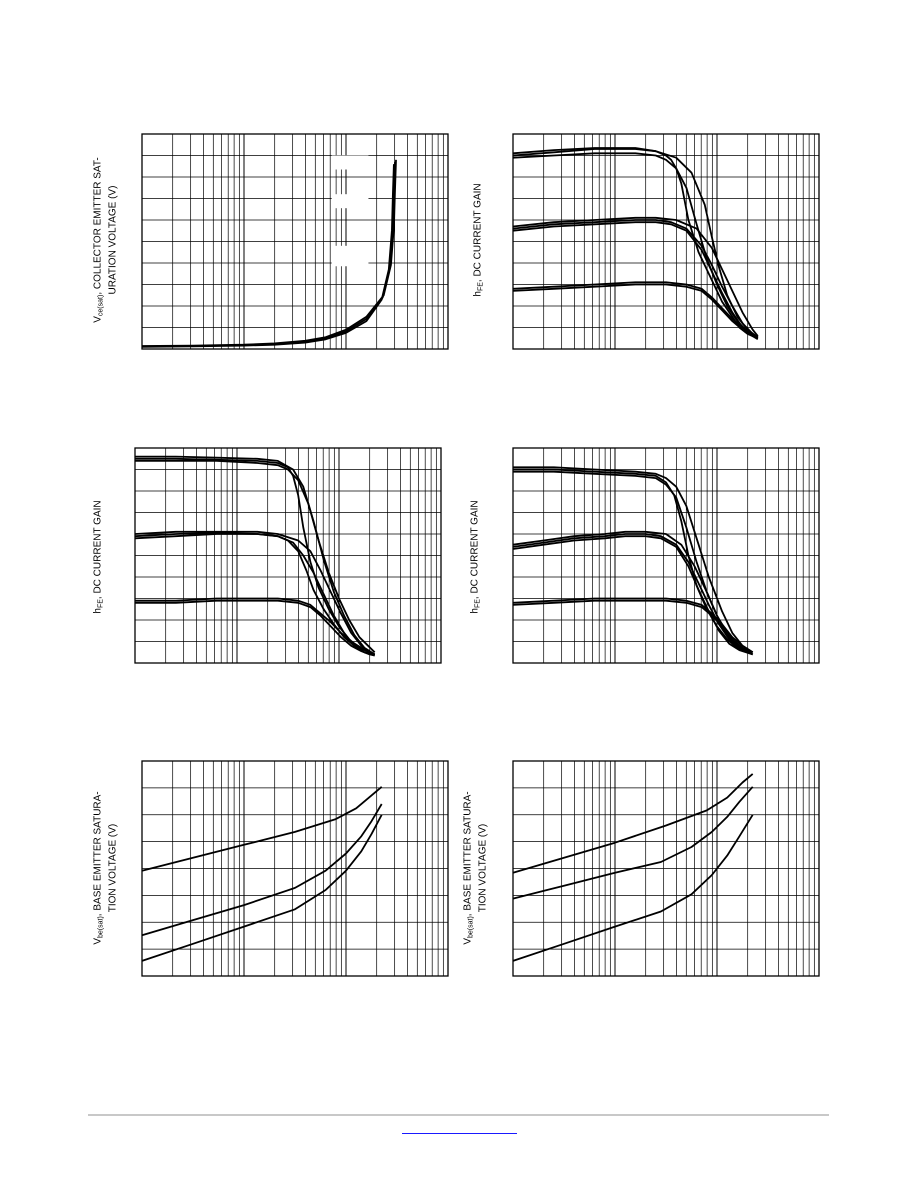 The width and height of the screenshot is (918, 1188). I want to click on footer-link-underline, so click(459, 1133).